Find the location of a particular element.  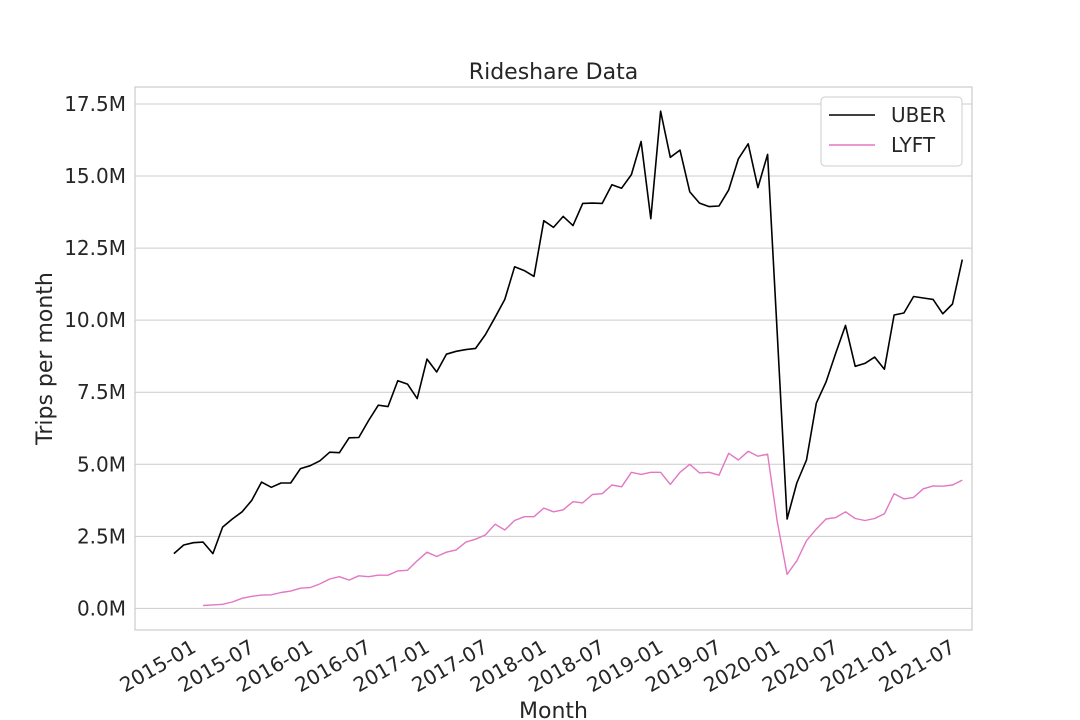

y-tick-labels: 0.0M 2.5M 5.0M 7.5M 10.0M 12.5M 15.0M 17.5M is located at coordinates (95, 356).